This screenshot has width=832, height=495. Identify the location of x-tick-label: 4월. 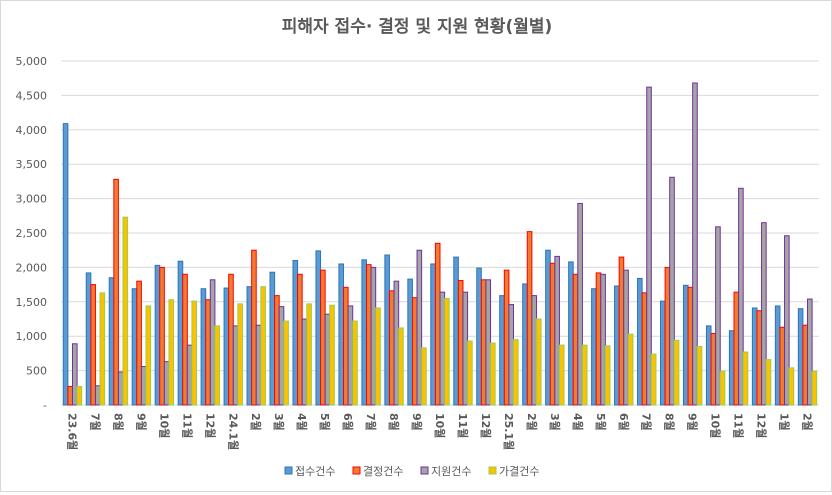
(302, 422).